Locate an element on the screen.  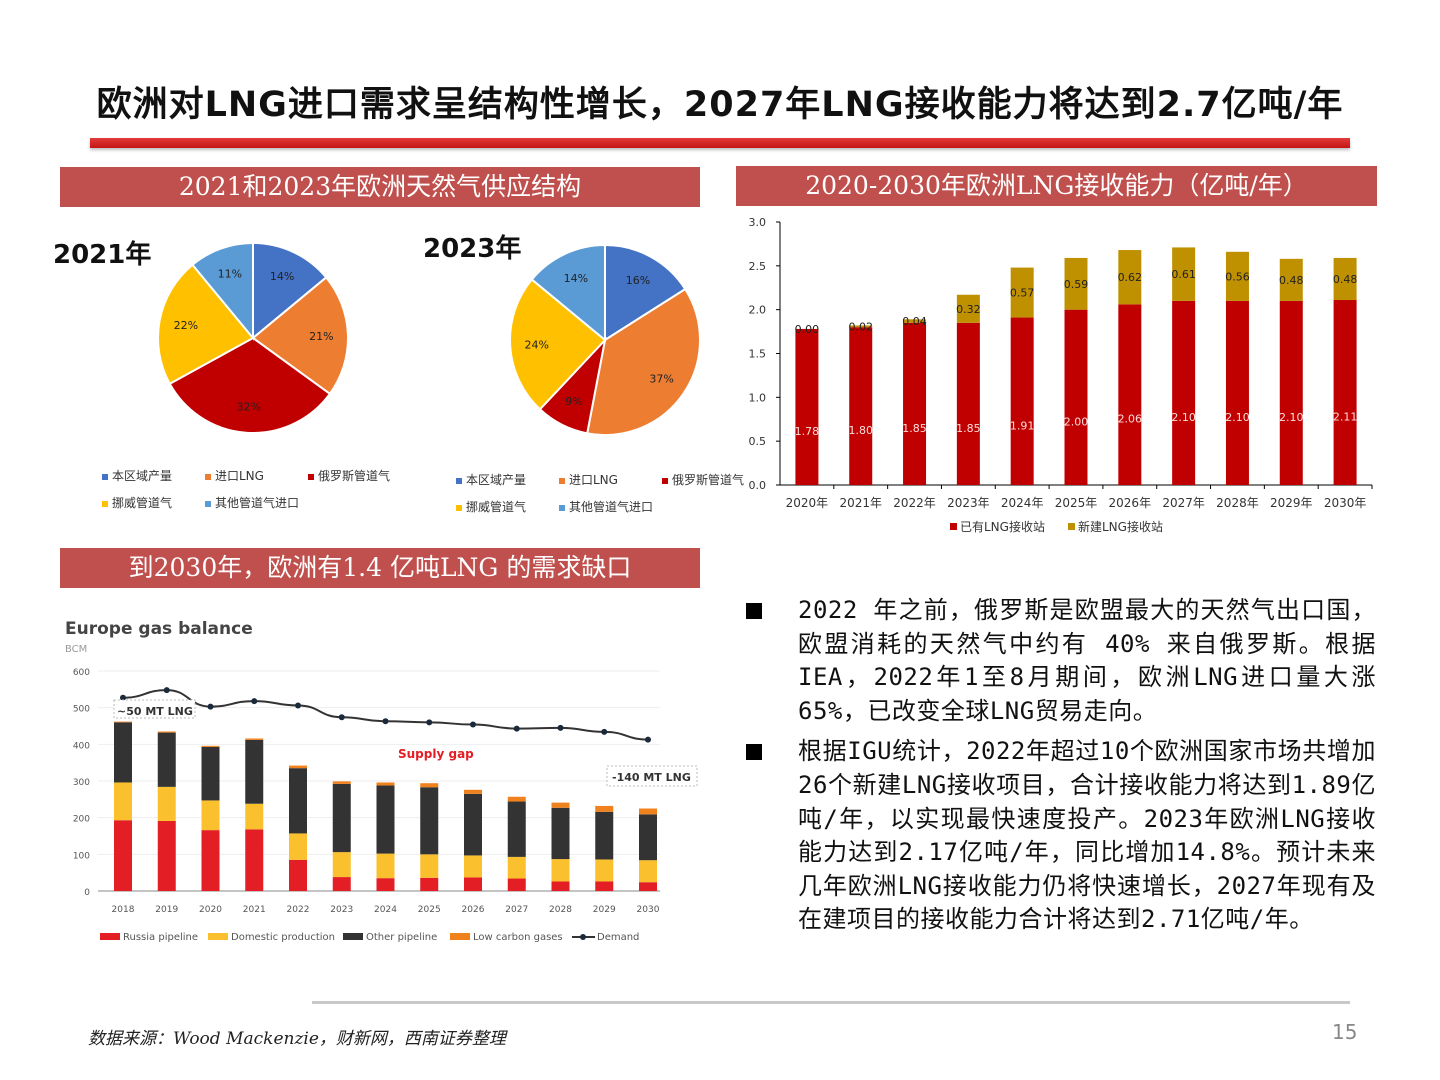
legend-item: 其他管道气进口 is located at coordinates (256, 502).